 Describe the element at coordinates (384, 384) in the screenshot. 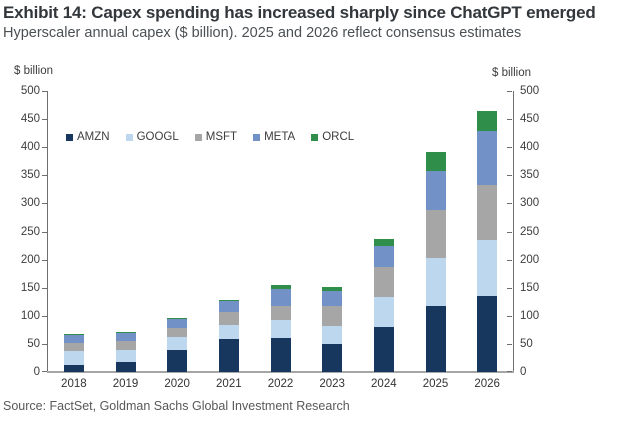

I see `x-axis-label-2024: 2024` at that location.